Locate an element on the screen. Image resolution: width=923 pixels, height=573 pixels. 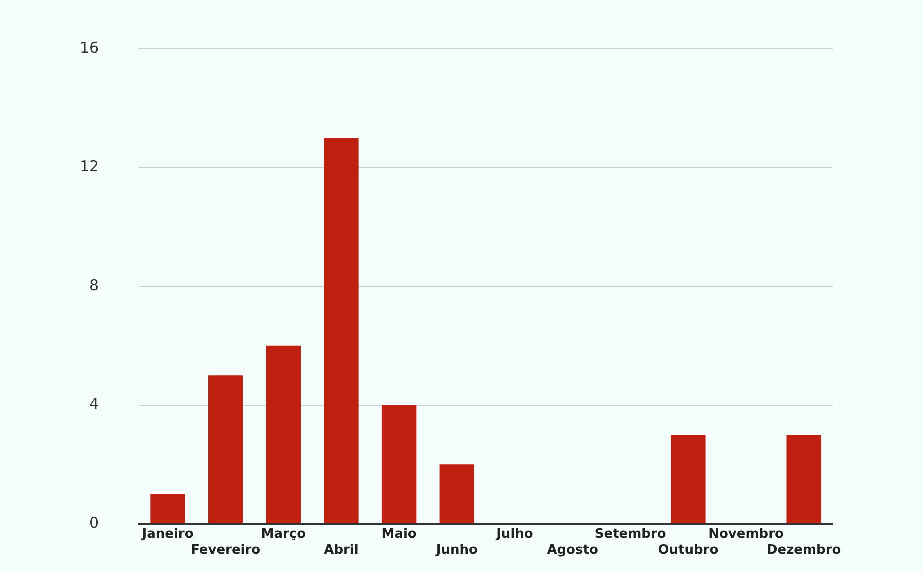
x-tick-label: Setembro is located at coordinates (630, 534).